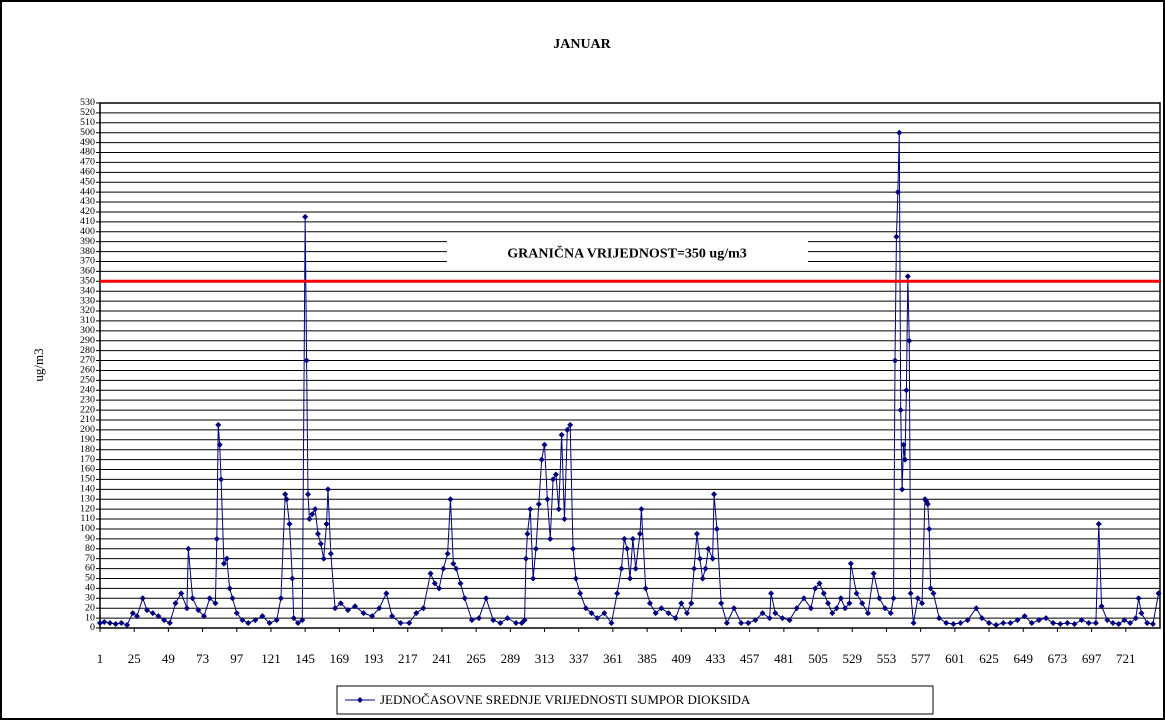 Image resolution: width=1165 pixels, height=720 pixels. Describe the element at coordinates (87, 449) in the screenshot. I see `y-tick-label: 180` at that location.